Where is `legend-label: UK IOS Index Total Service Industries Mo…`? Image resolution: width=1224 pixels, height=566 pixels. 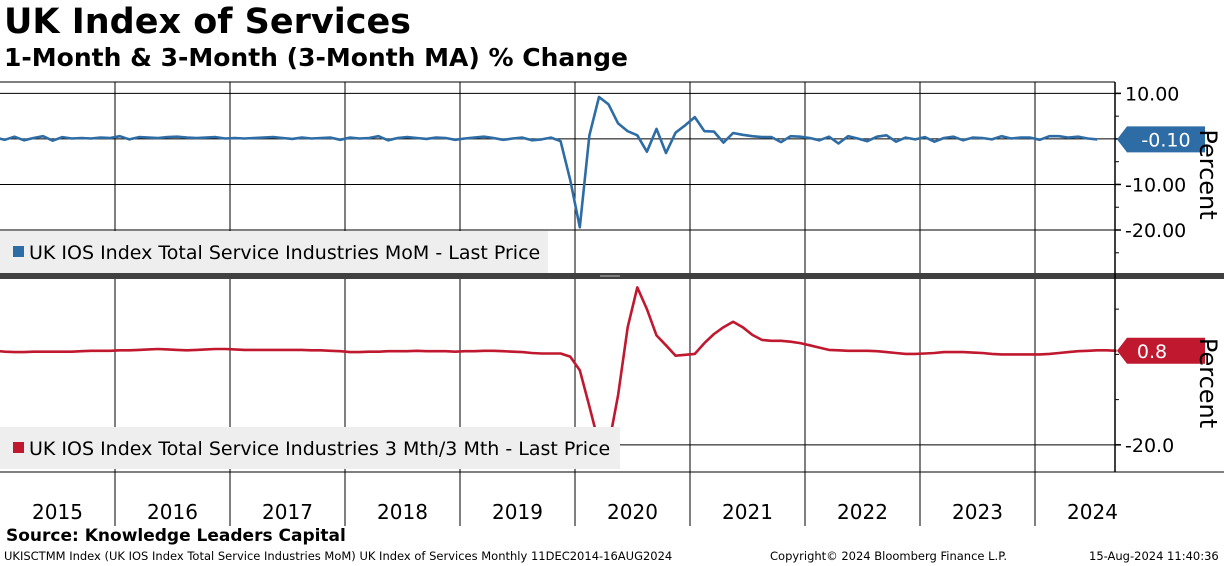
legend-label: UK IOS Index Total Service Industries Mo… is located at coordinates (284, 253).